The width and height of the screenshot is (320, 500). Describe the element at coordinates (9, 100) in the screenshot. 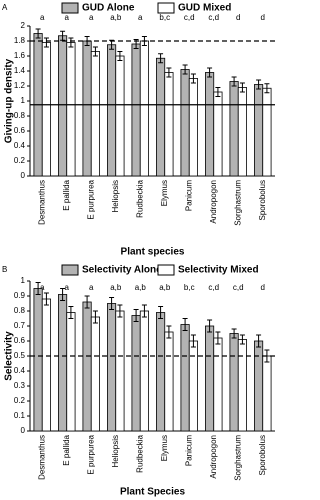

I see `y-axis-title: Giving-up density` at that location.